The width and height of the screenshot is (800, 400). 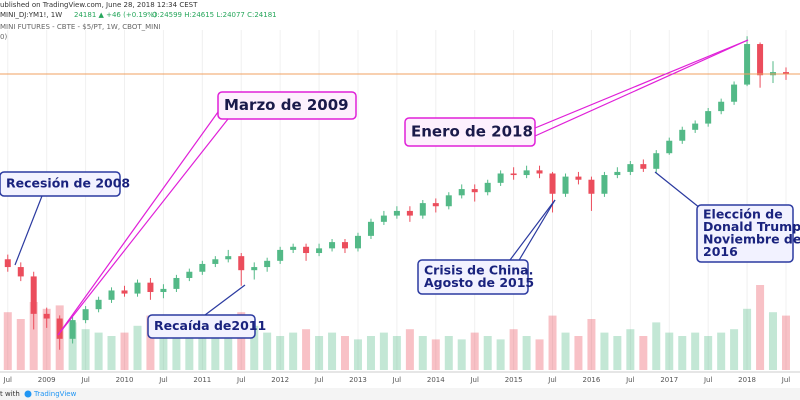 I want to click on x-tick-label: 2009, so click(x=47, y=380).